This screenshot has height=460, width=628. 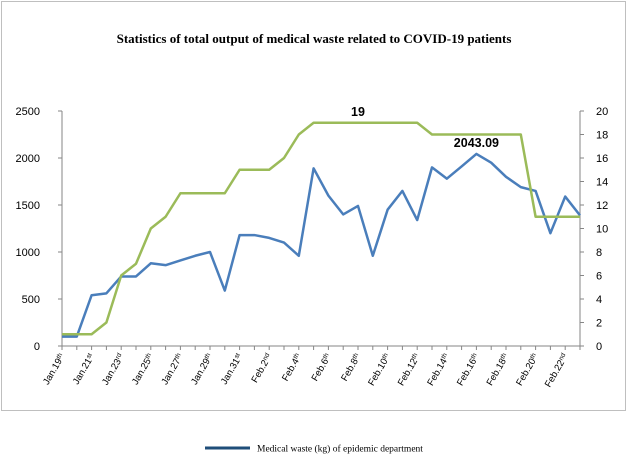 I want to click on x-tick-label: Jan.31st, so click(x=232, y=369).